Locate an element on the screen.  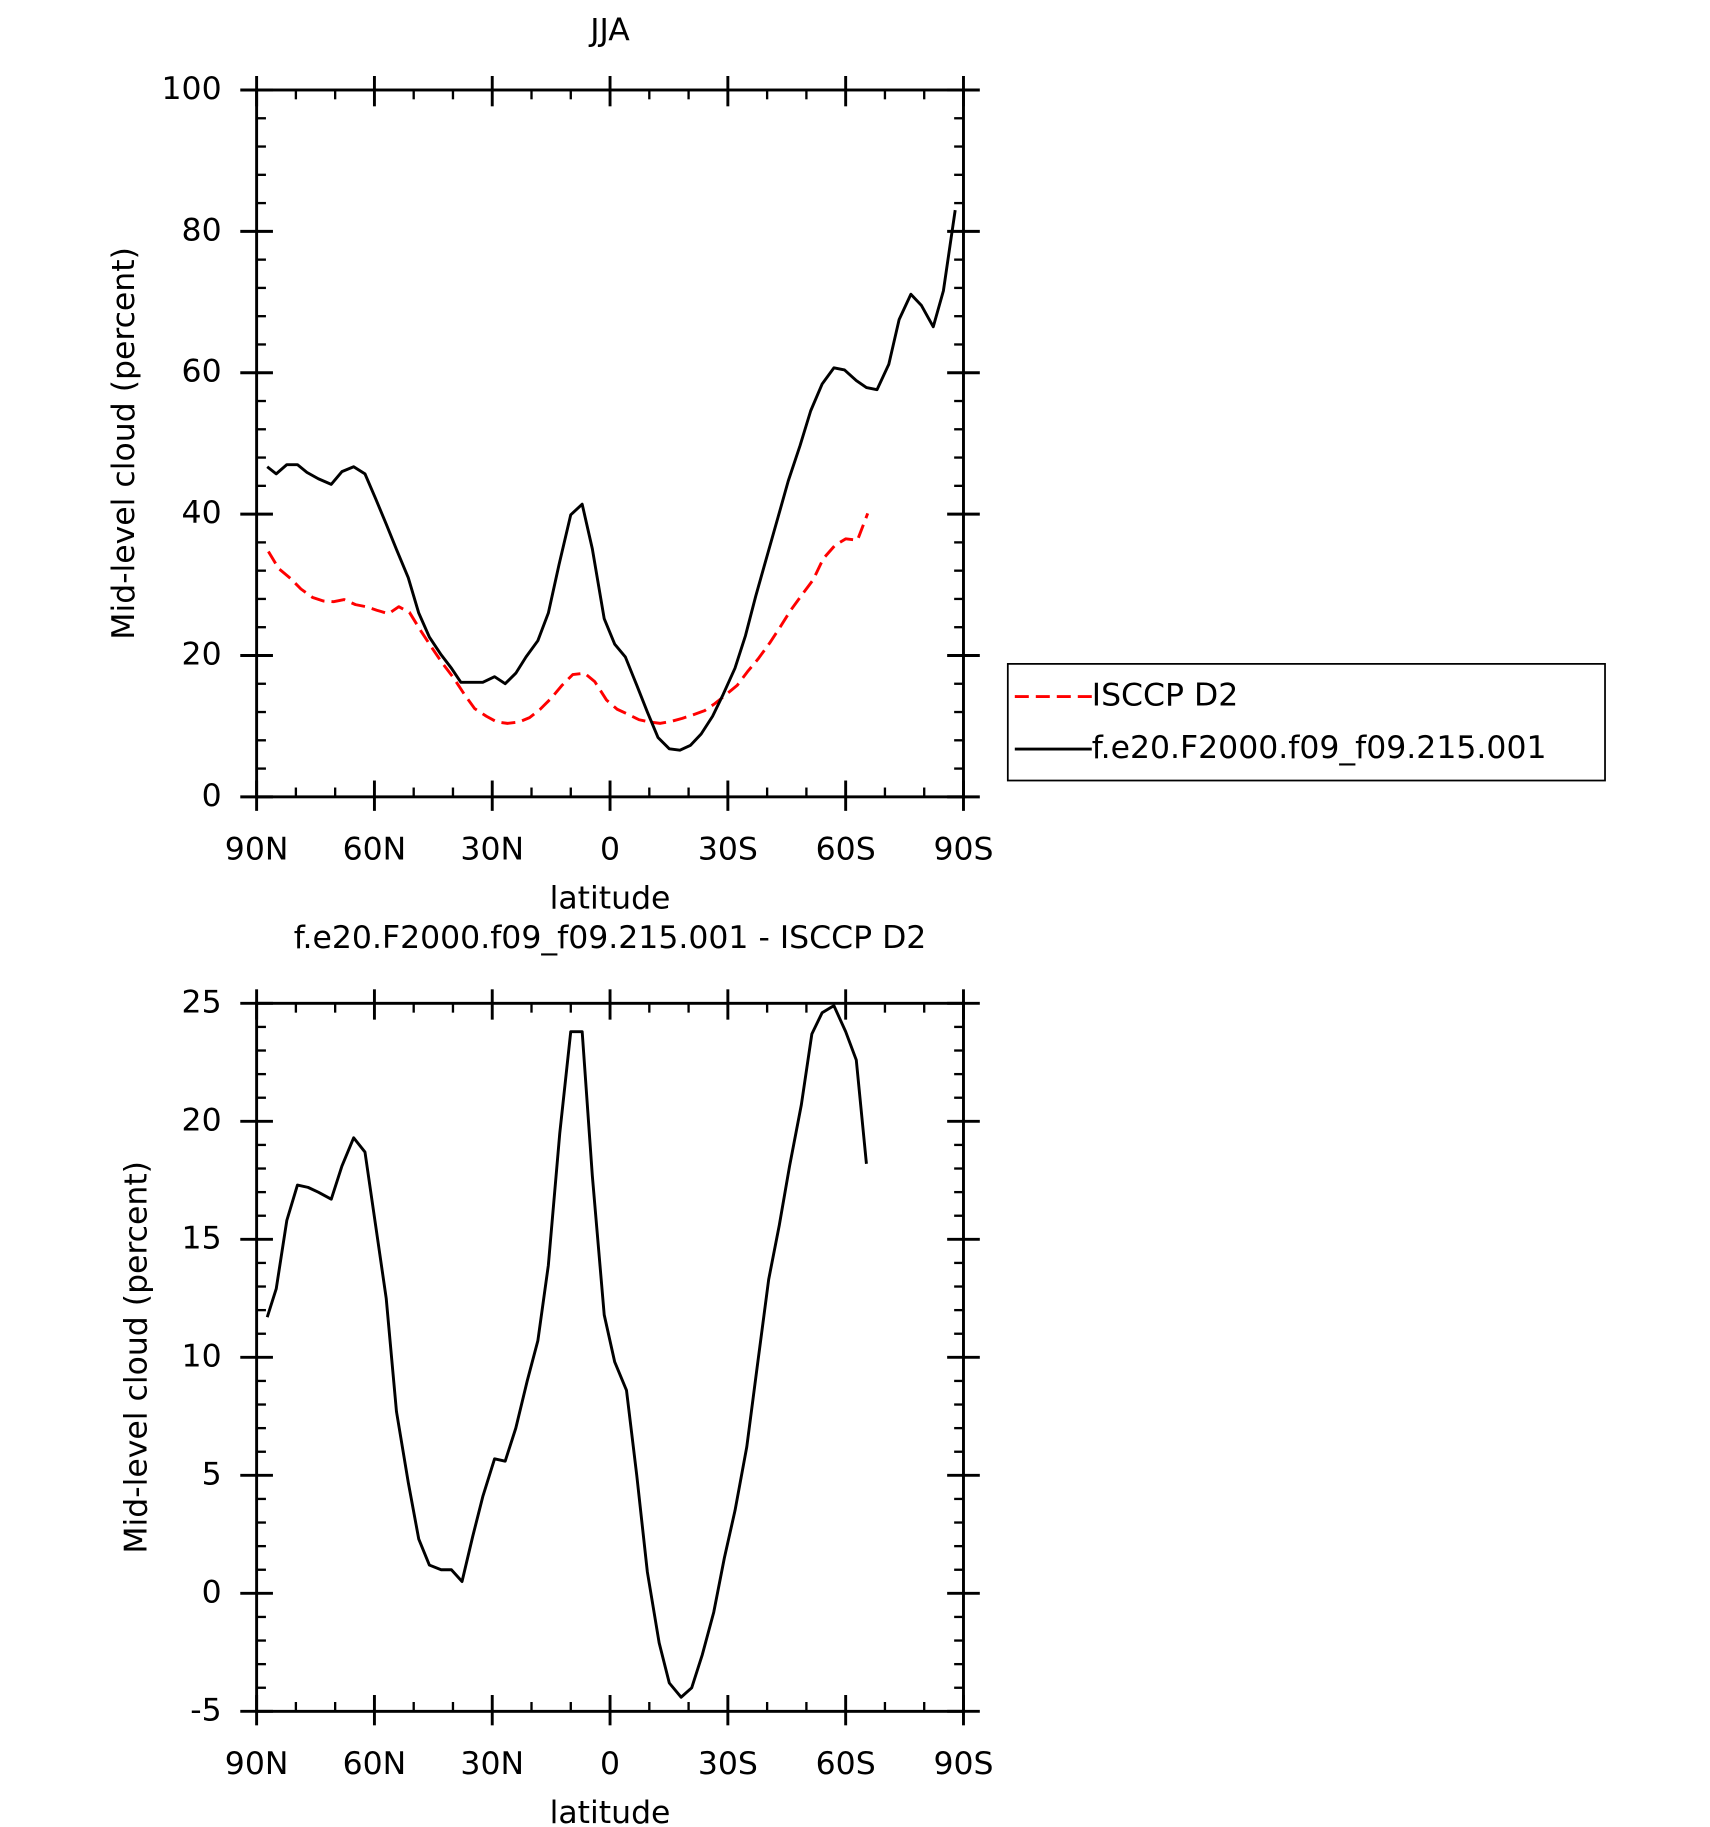
y-tick-label: 15 is located at coordinates (202, 1238).